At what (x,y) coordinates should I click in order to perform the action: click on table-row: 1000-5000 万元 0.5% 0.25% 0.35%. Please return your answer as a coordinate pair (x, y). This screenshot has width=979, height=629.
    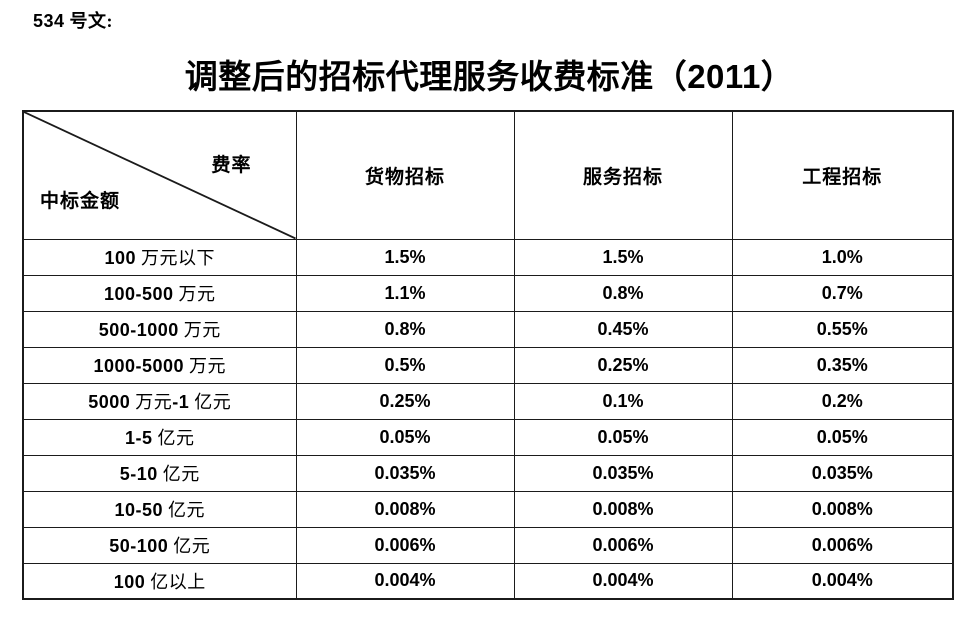
    Looking at the image, I should click on (488, 365).